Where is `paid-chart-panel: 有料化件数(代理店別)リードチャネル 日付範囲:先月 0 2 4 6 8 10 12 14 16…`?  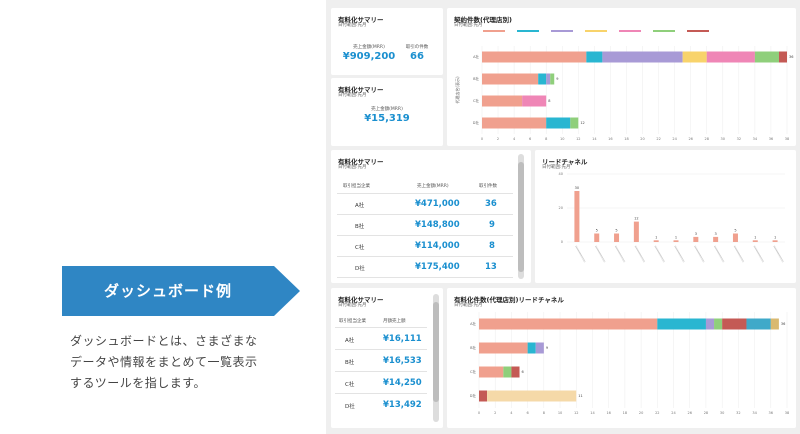 paid-chart-panel: 有料化件数(代理店別)リードチャネル 日付範囲:先月 0 2 4 6 8 10 12 14 16… is located at coordinates (621, 358).